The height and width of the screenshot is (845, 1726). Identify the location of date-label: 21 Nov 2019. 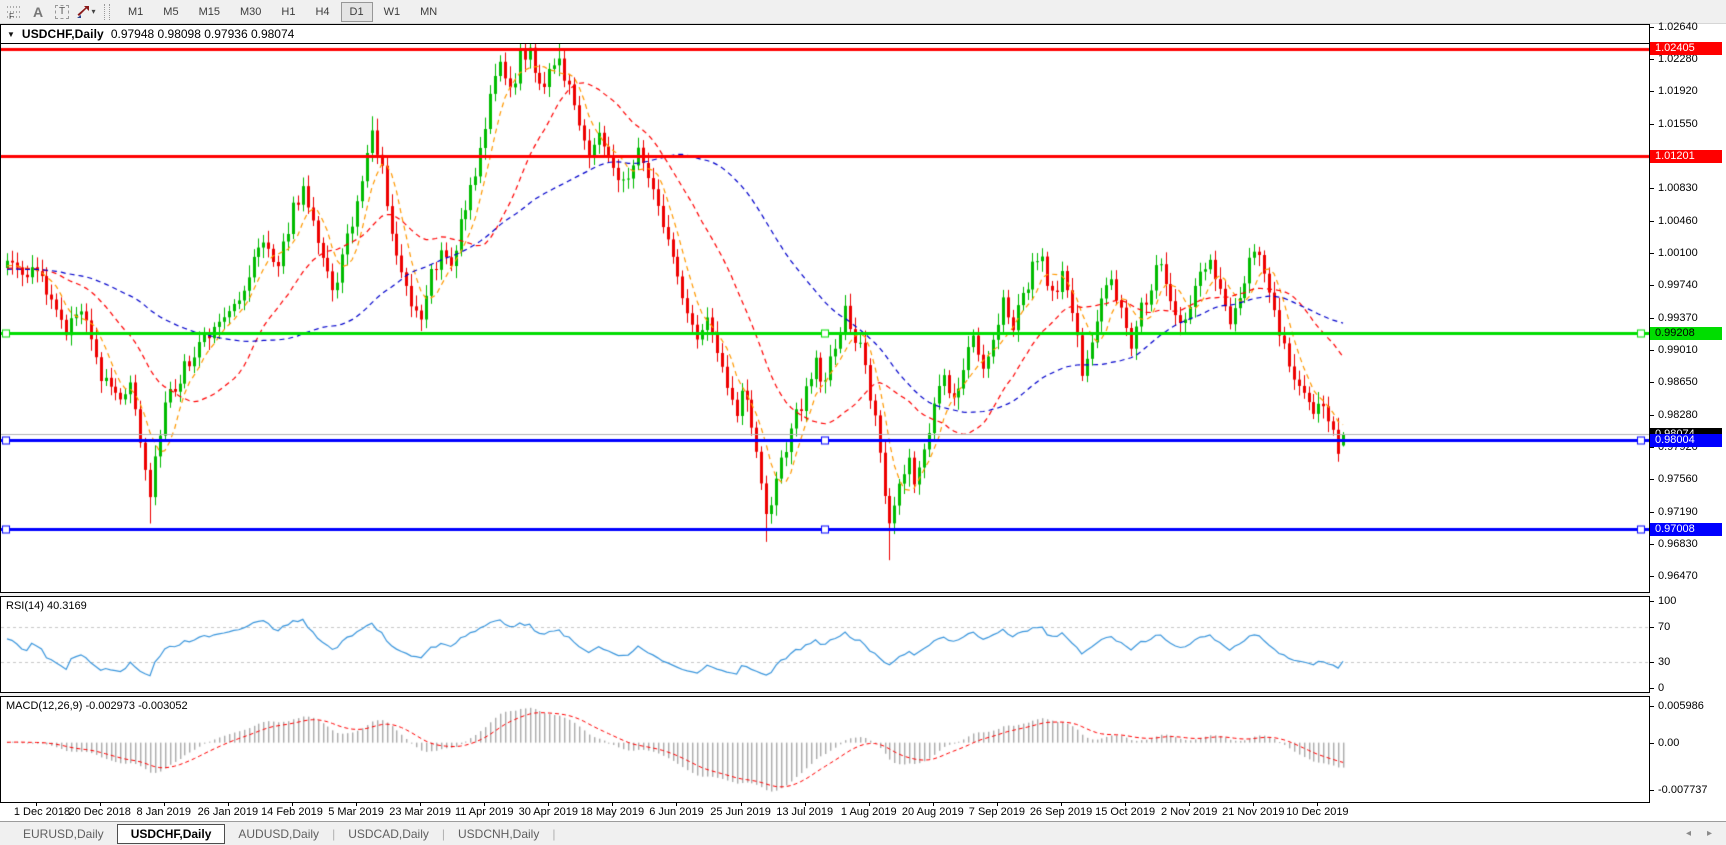
(1253, 812).